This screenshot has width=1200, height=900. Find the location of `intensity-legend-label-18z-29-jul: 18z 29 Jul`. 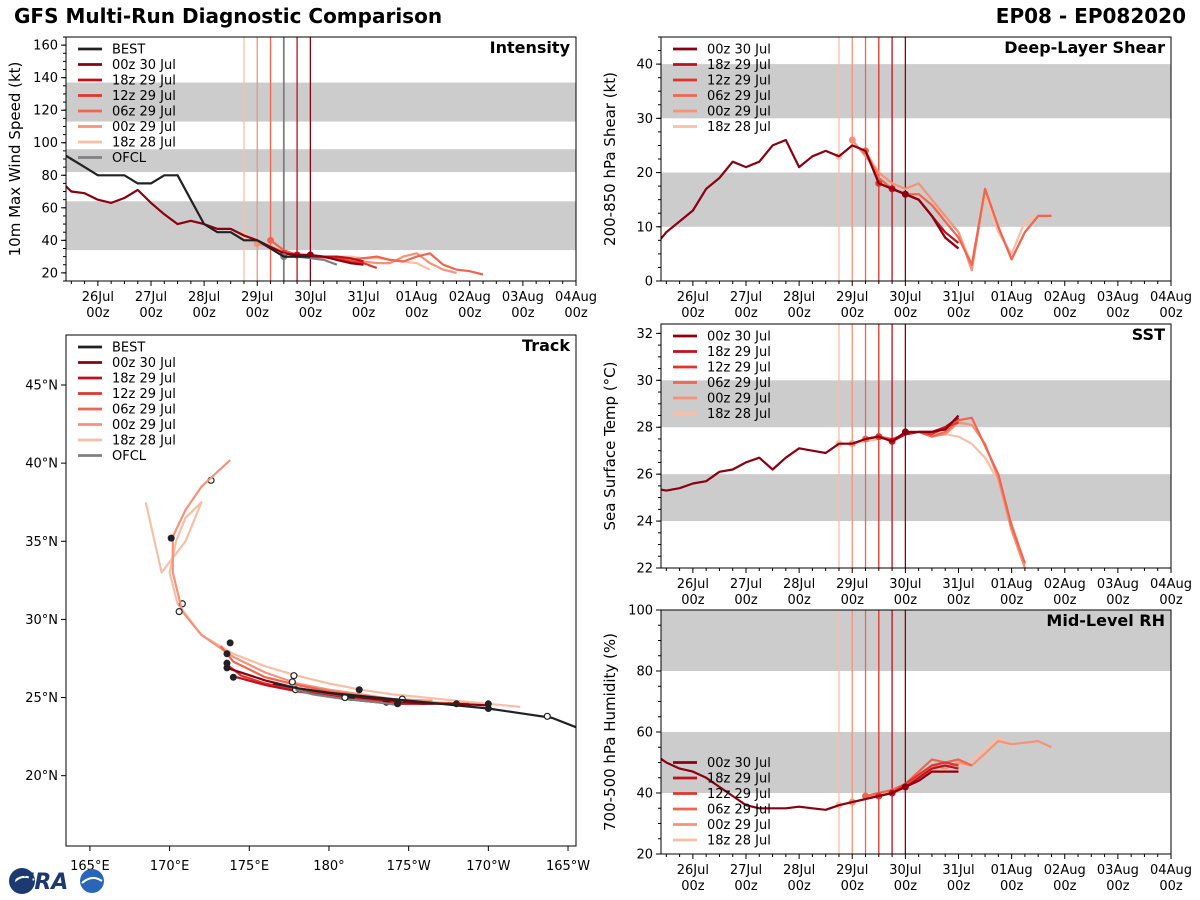

intensity-legend-label-18z-29-jul: 18z 29 Jul is located at coordinates (144, 81).